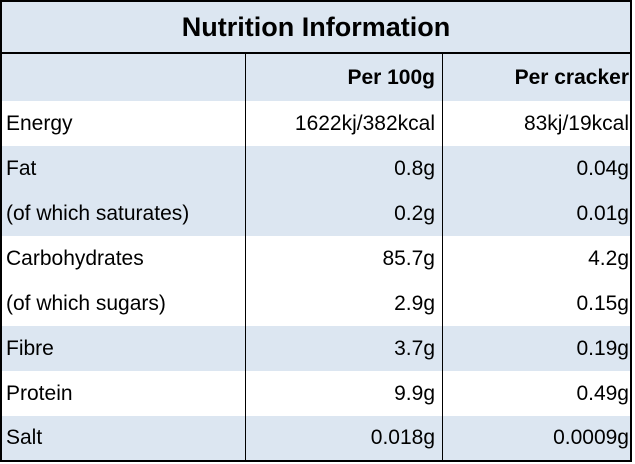  I want to click on nutrient-name: (of which saturates), so click(98, 213).